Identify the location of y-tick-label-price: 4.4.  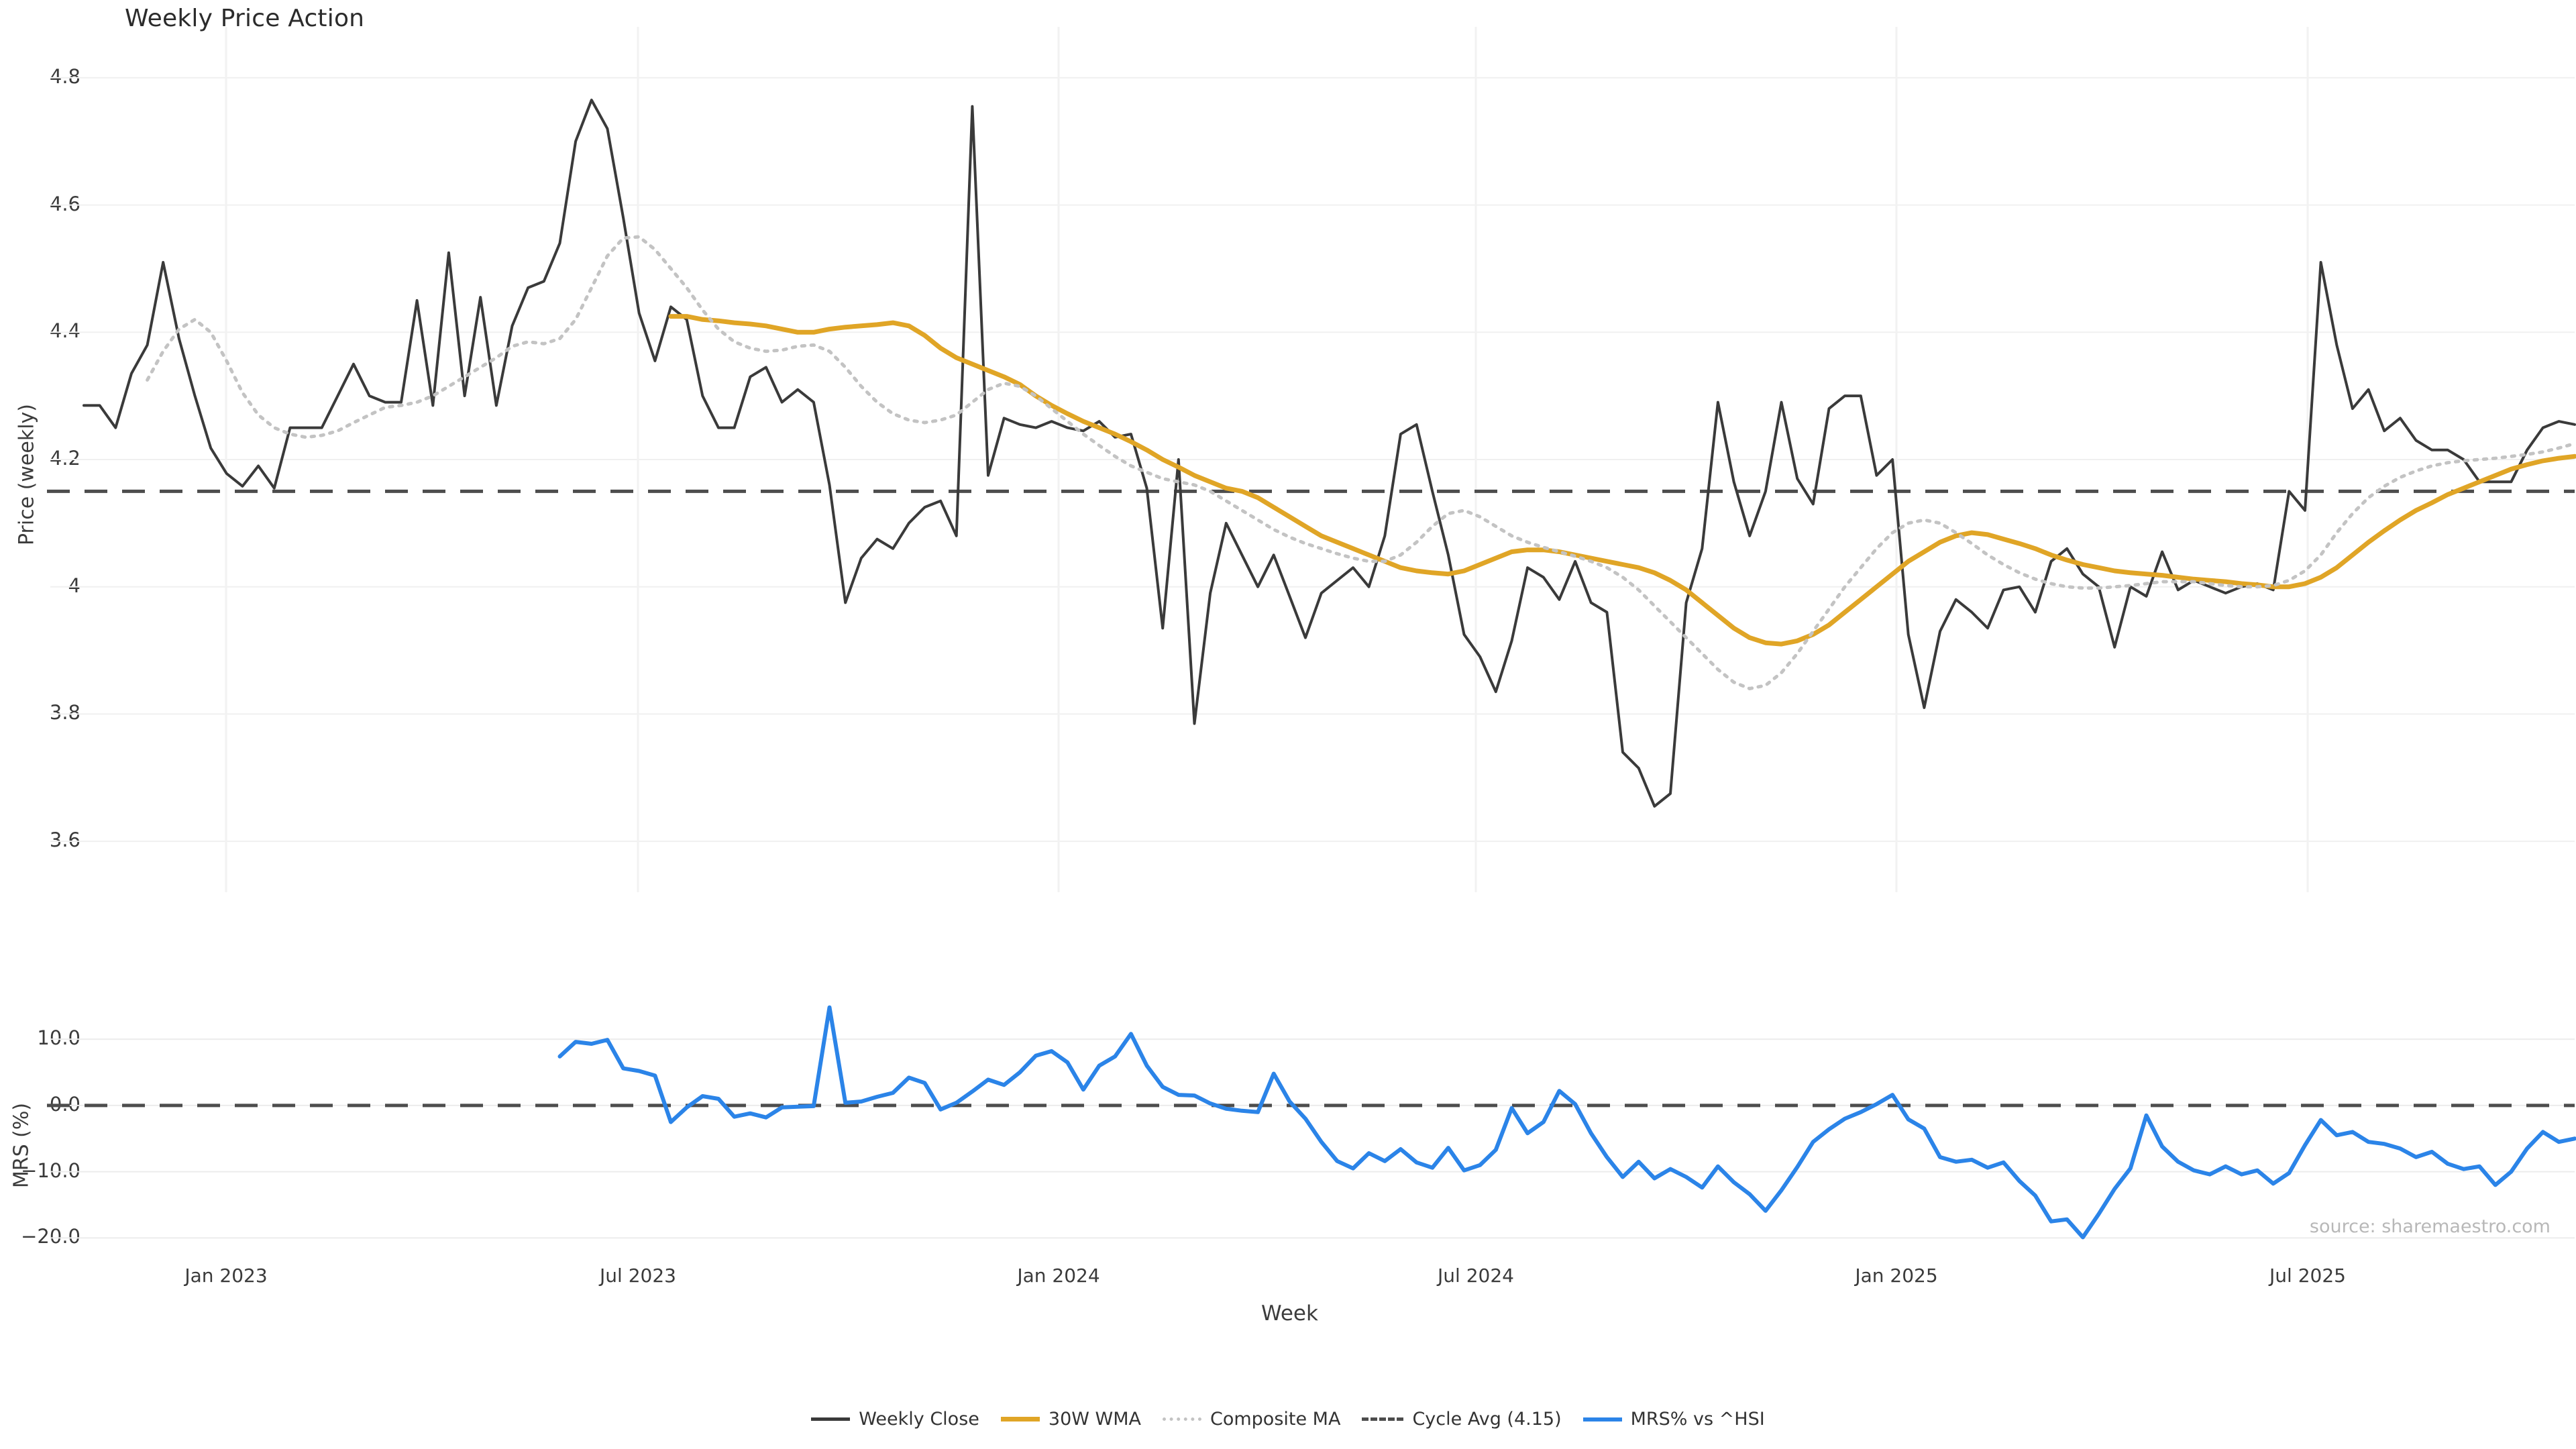
(64, 331).